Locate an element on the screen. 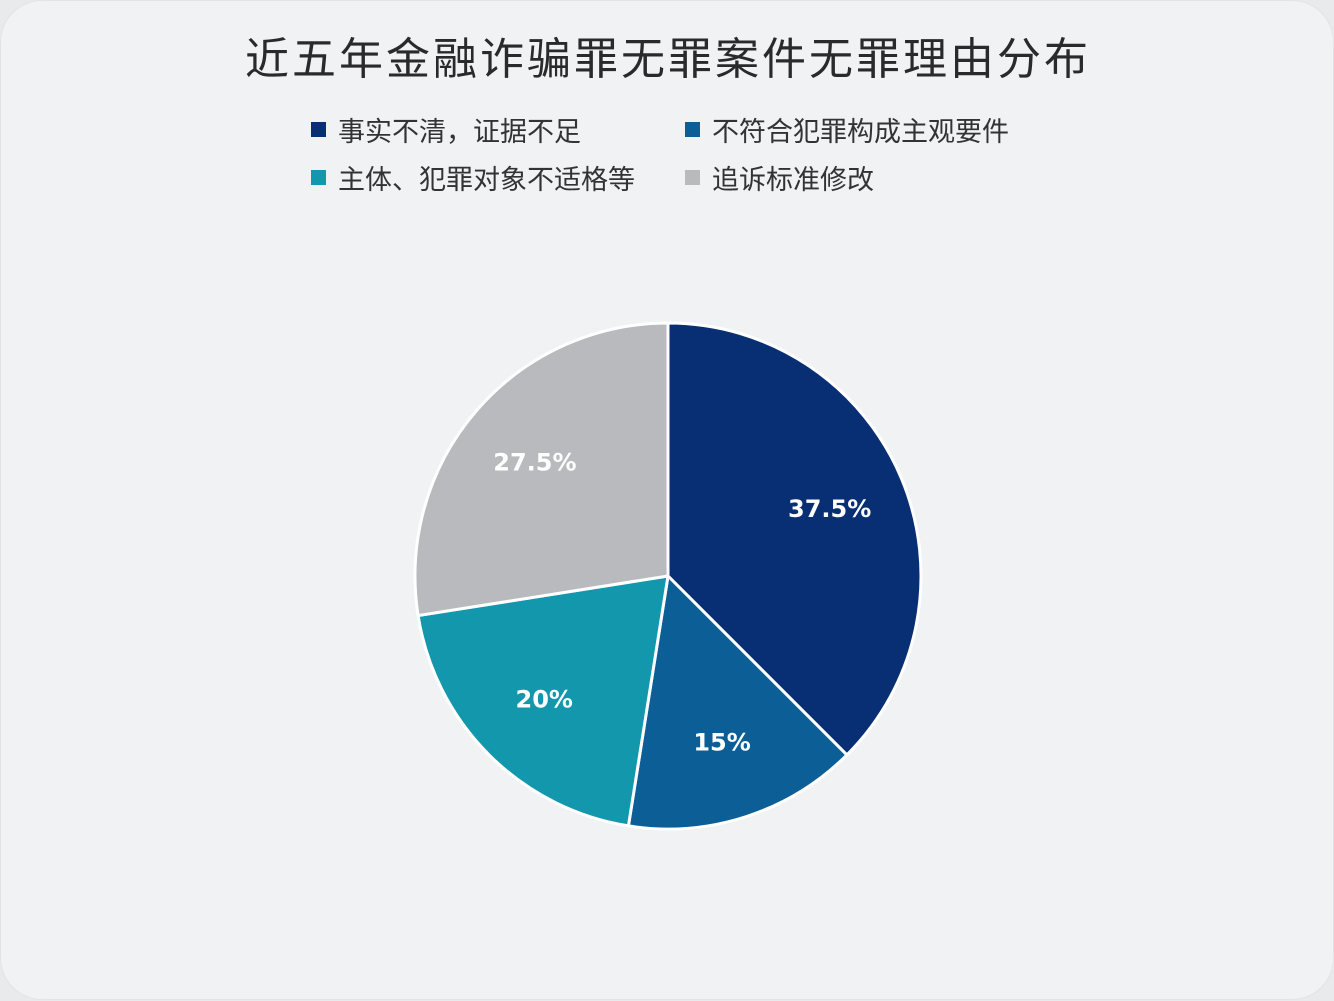 The height and width of the screenshot is (1001, 1334). legend-item: 主体、犯罪对象不适格等 is located at coordinates (498, 178).